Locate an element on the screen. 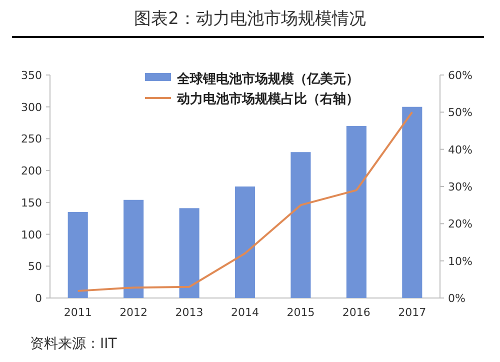 This screenshot has height=362, width=500. x-tick-label: 2016 is located at coordinates (356, 312).